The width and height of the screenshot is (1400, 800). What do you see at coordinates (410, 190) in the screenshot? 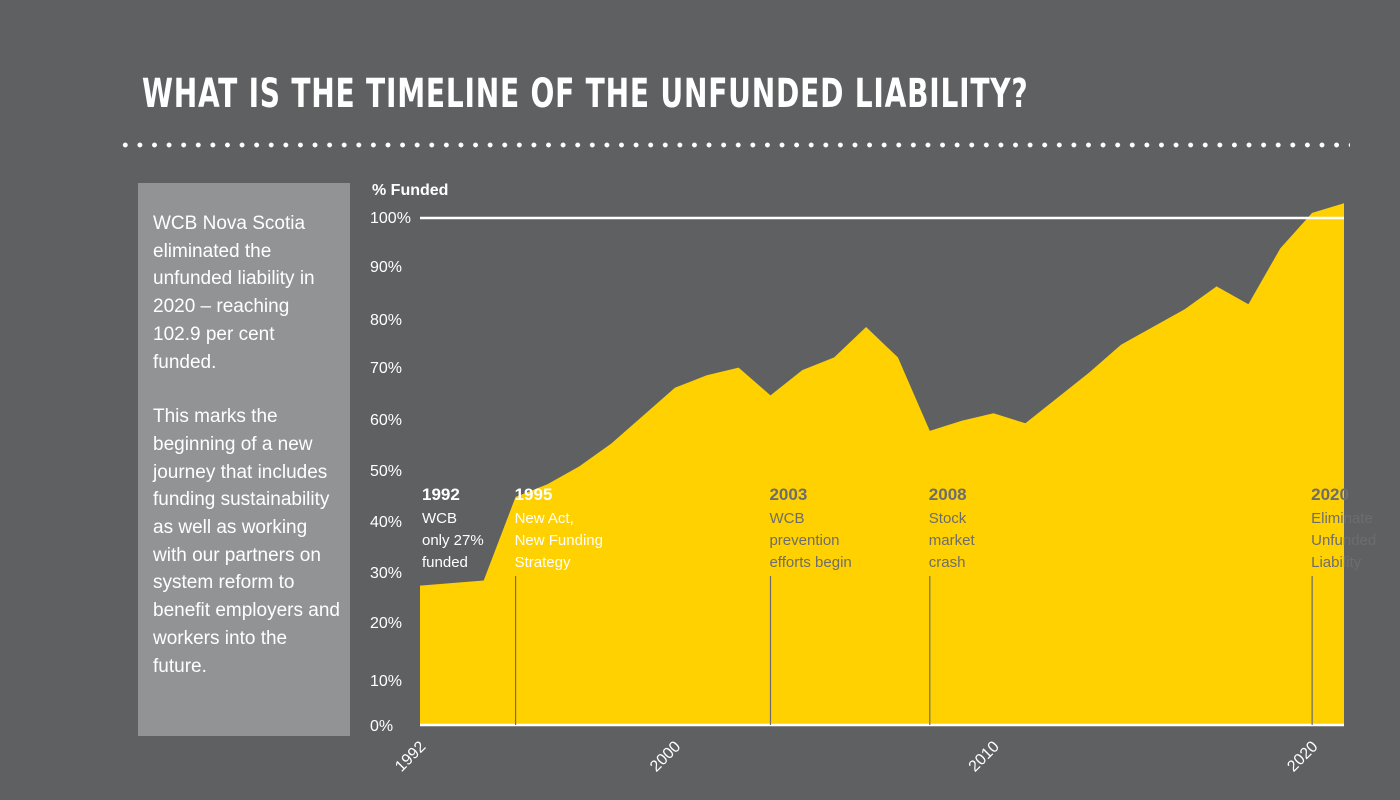
I see `y-axis-label: % Funded` at bounding box center [410, 190].